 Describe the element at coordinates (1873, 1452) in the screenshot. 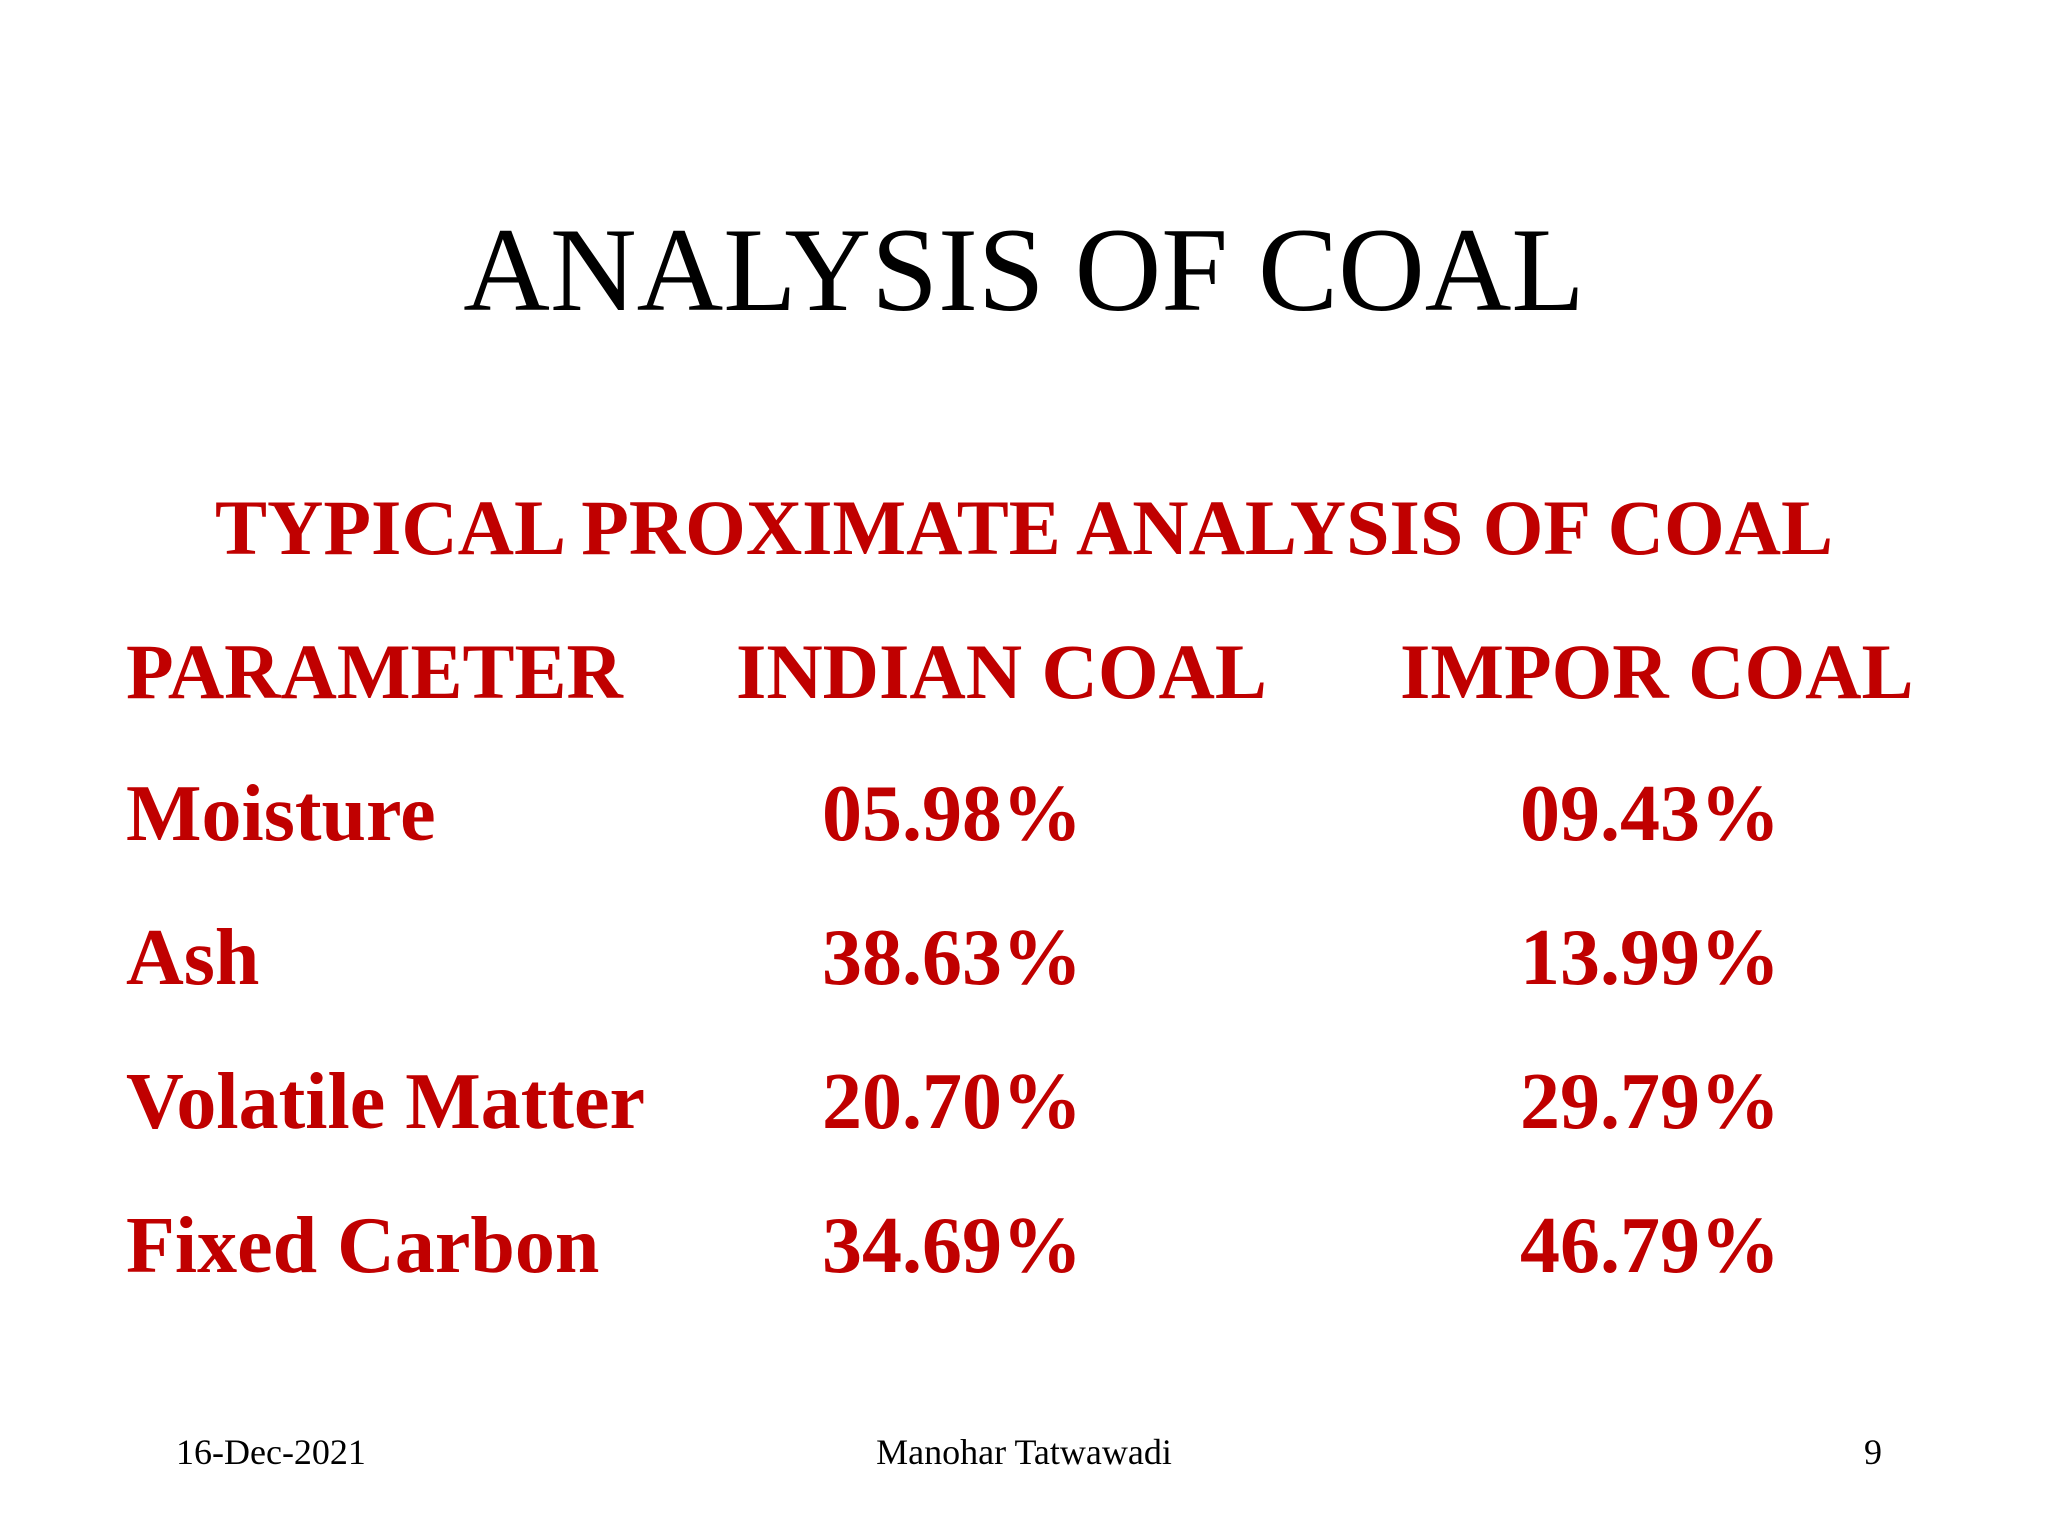

I see `page-number: 9` at that location.